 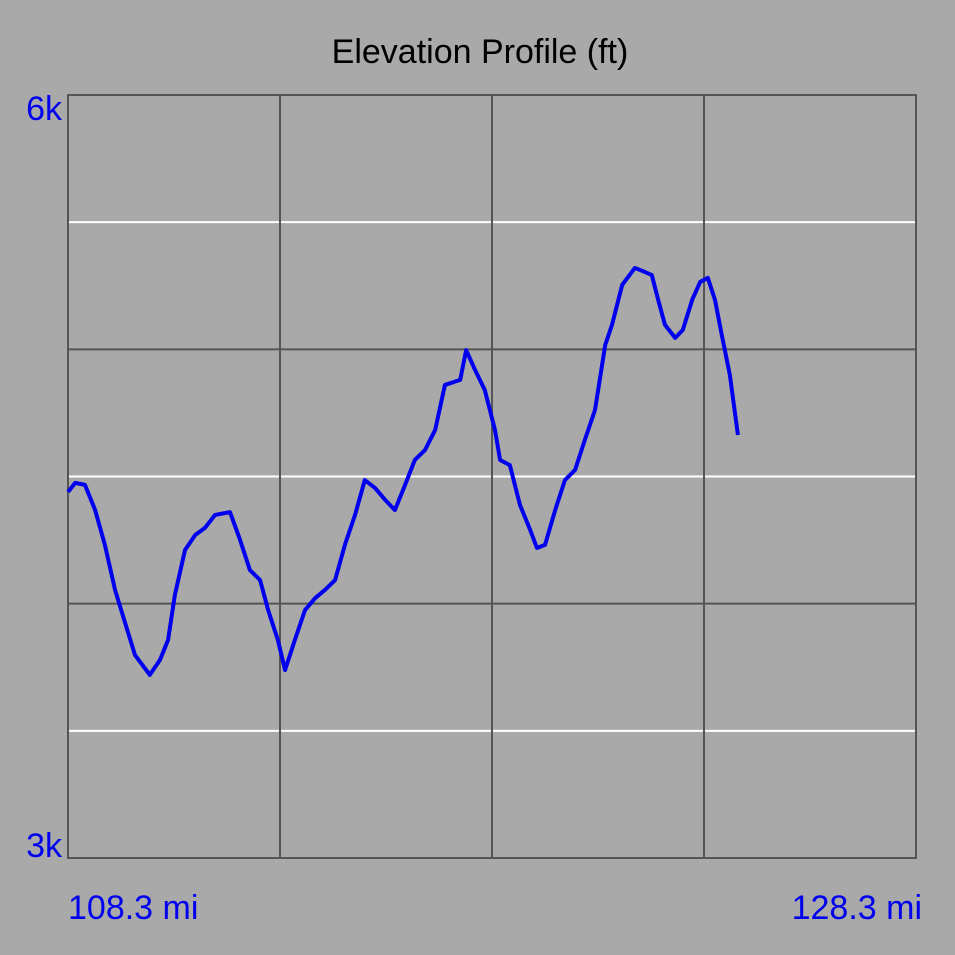 I want to click on y-tick-label: 6k, so click(x=44, y=109).